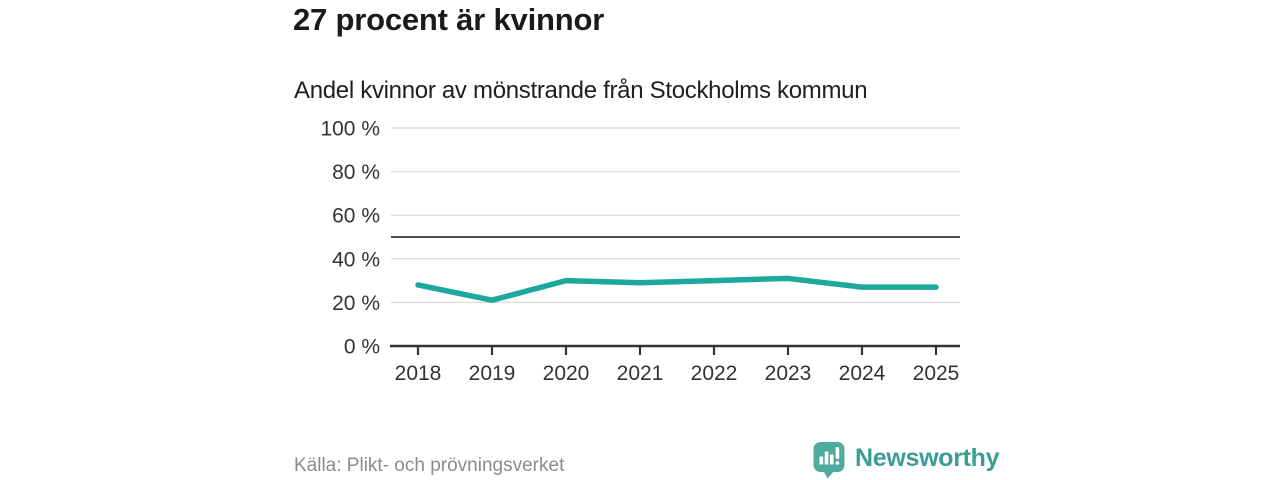  What do you see at coordinates (356, 303) in the screenshot?
I see `y-axis-label: 20 %` at bounding box center [356, 303].